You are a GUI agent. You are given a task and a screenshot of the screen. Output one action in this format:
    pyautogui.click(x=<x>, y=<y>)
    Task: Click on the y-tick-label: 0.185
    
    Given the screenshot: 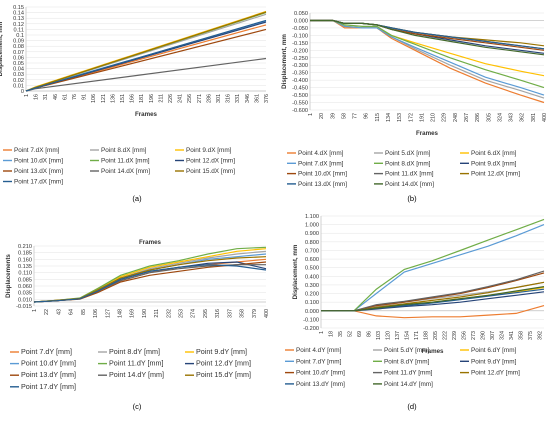 What is the action you would take?
    pyautogui.click(x=25, y=254)
    